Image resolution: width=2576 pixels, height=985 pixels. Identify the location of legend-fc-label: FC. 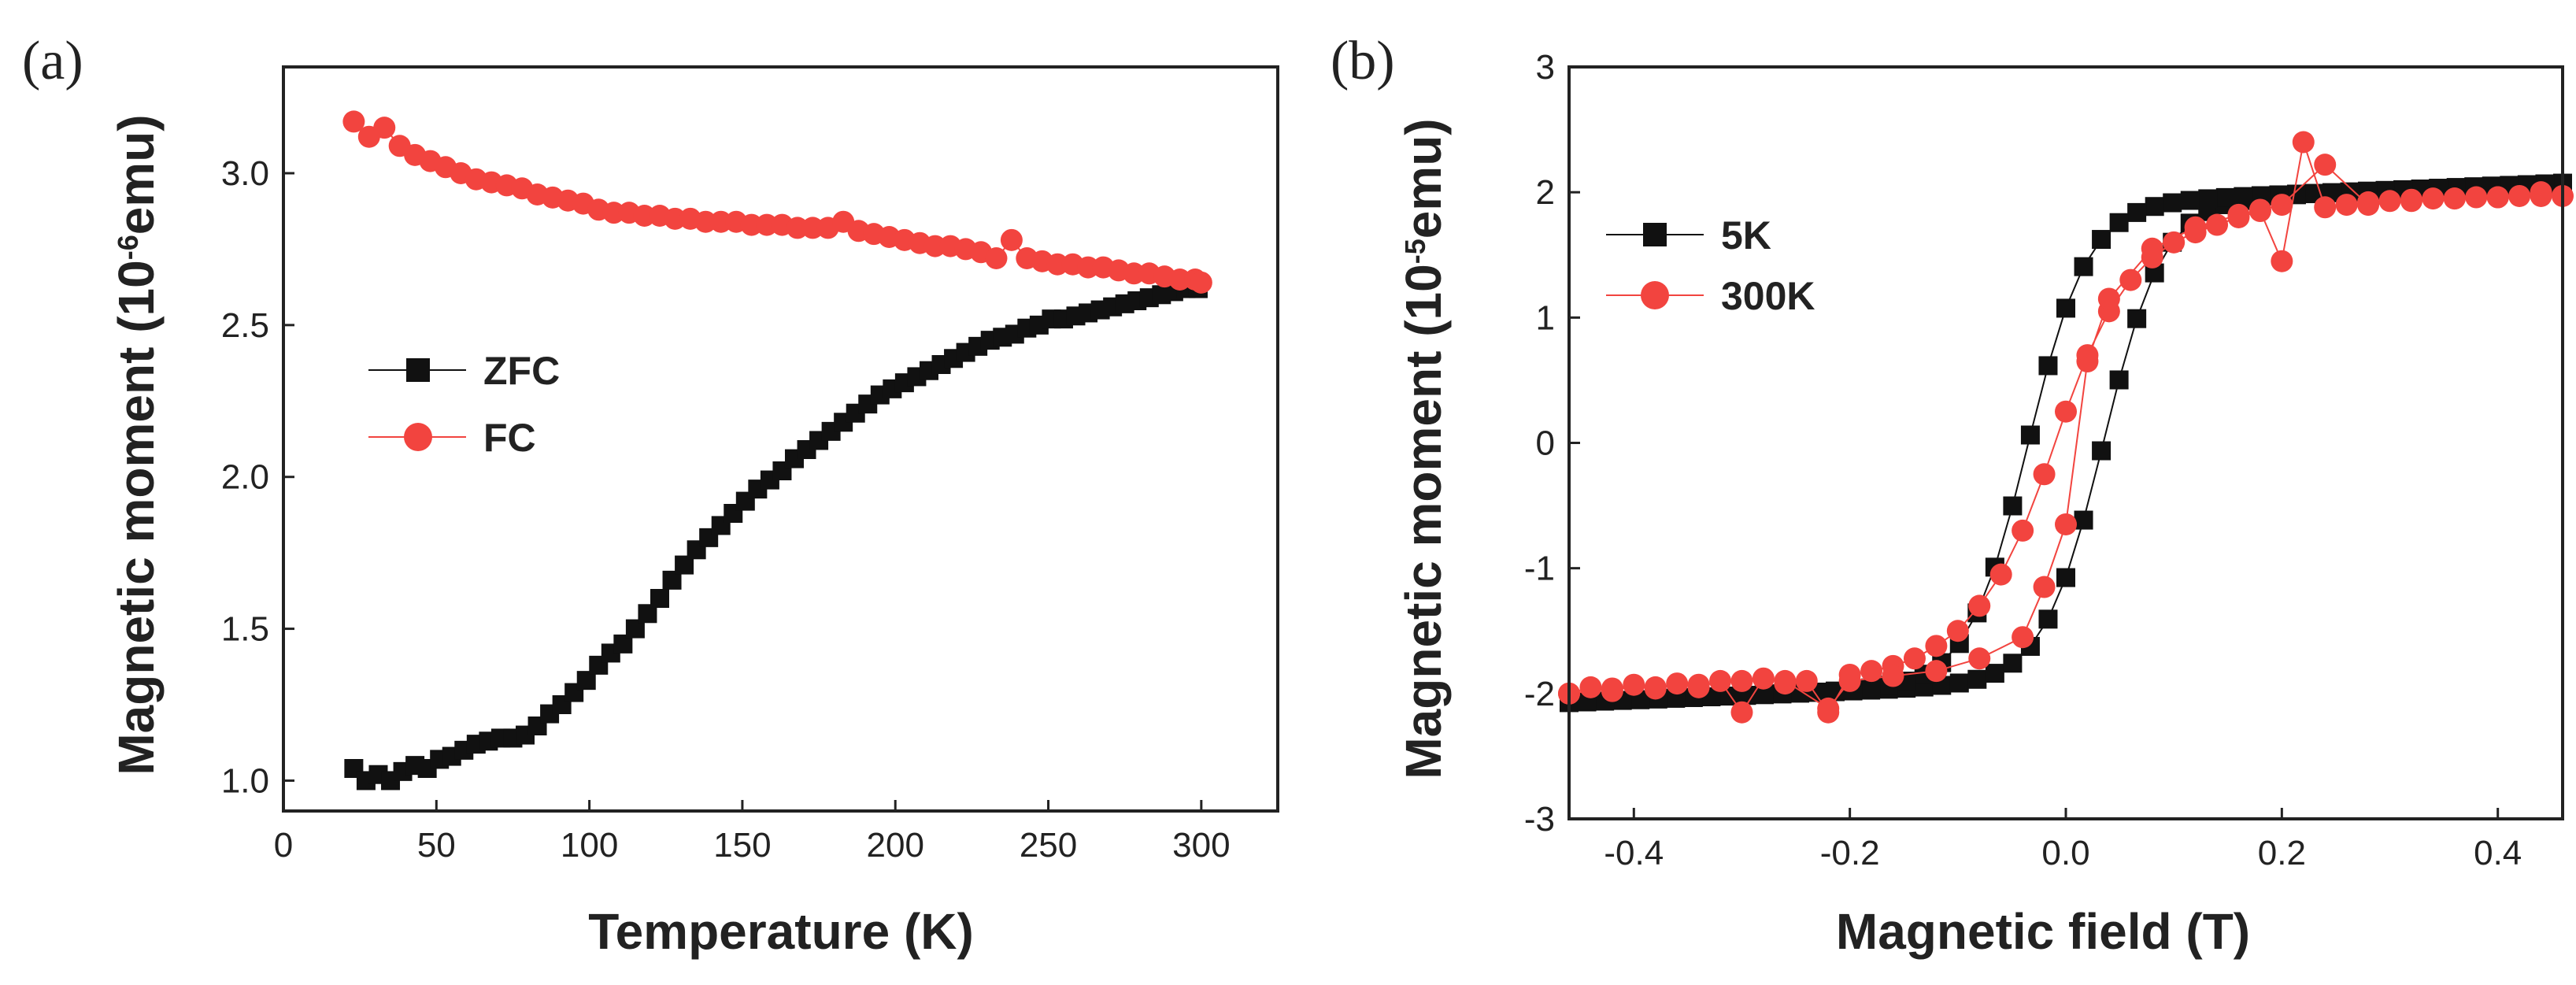
(509, 438).